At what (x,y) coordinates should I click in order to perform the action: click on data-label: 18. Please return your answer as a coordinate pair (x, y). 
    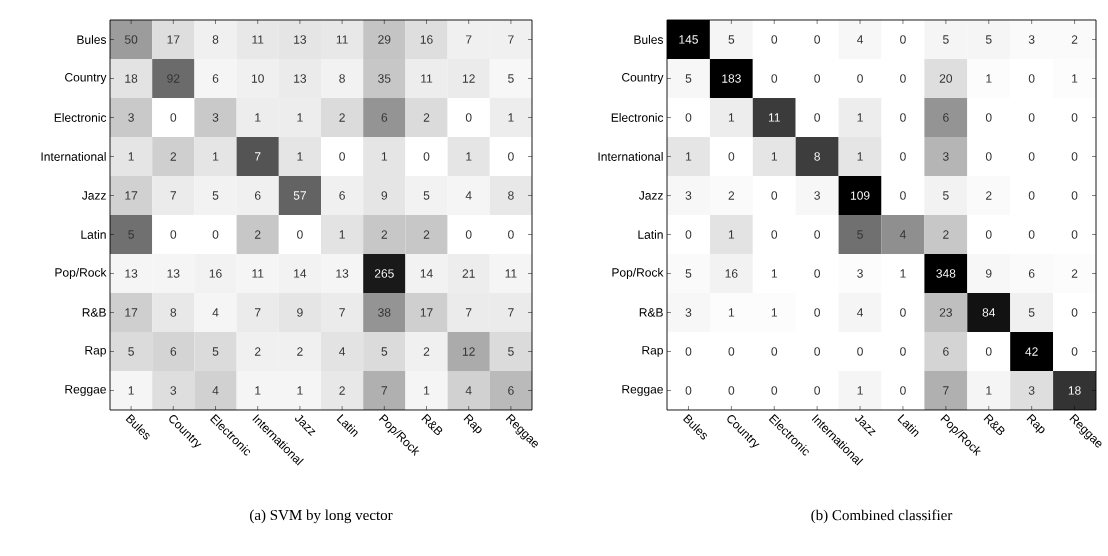
    Looking at the image, I should click on (1074, 390).